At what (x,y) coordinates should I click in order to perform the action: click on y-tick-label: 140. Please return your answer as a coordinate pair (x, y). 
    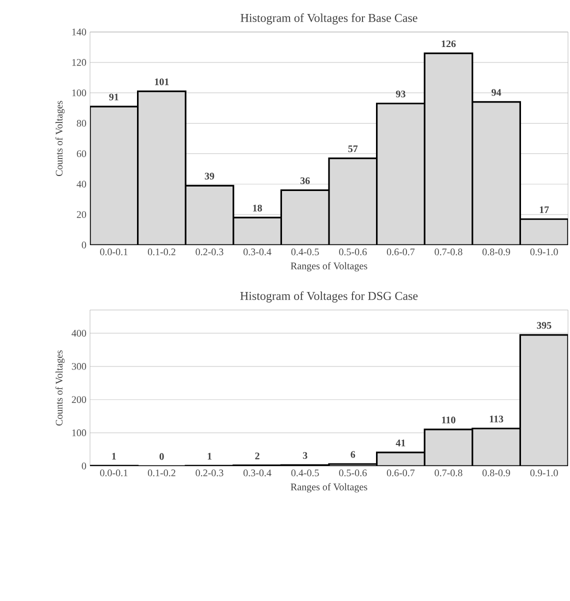
    Looking at the image, I should click on (79, 32).